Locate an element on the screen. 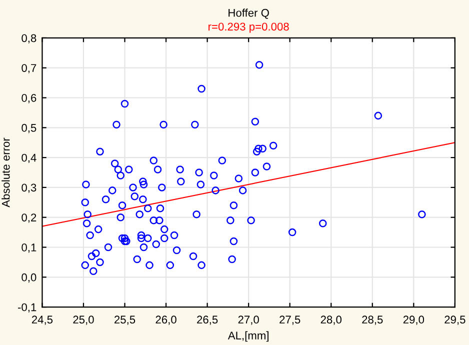 Image resolution: width=469 pixels, height=345 pixels. y-tick-label: 0,6 is located at coordinates (29, 99).